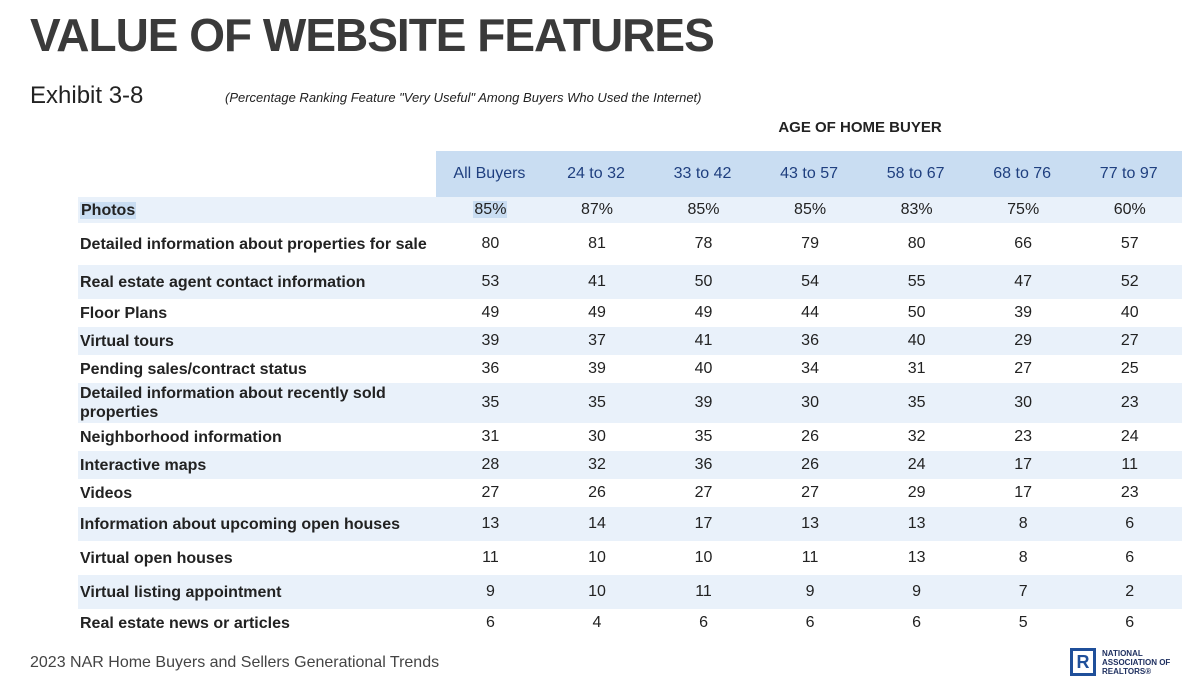 This screenshot has height=690, width=1200. I want to click on value-cell: 39, so click(489, 341).